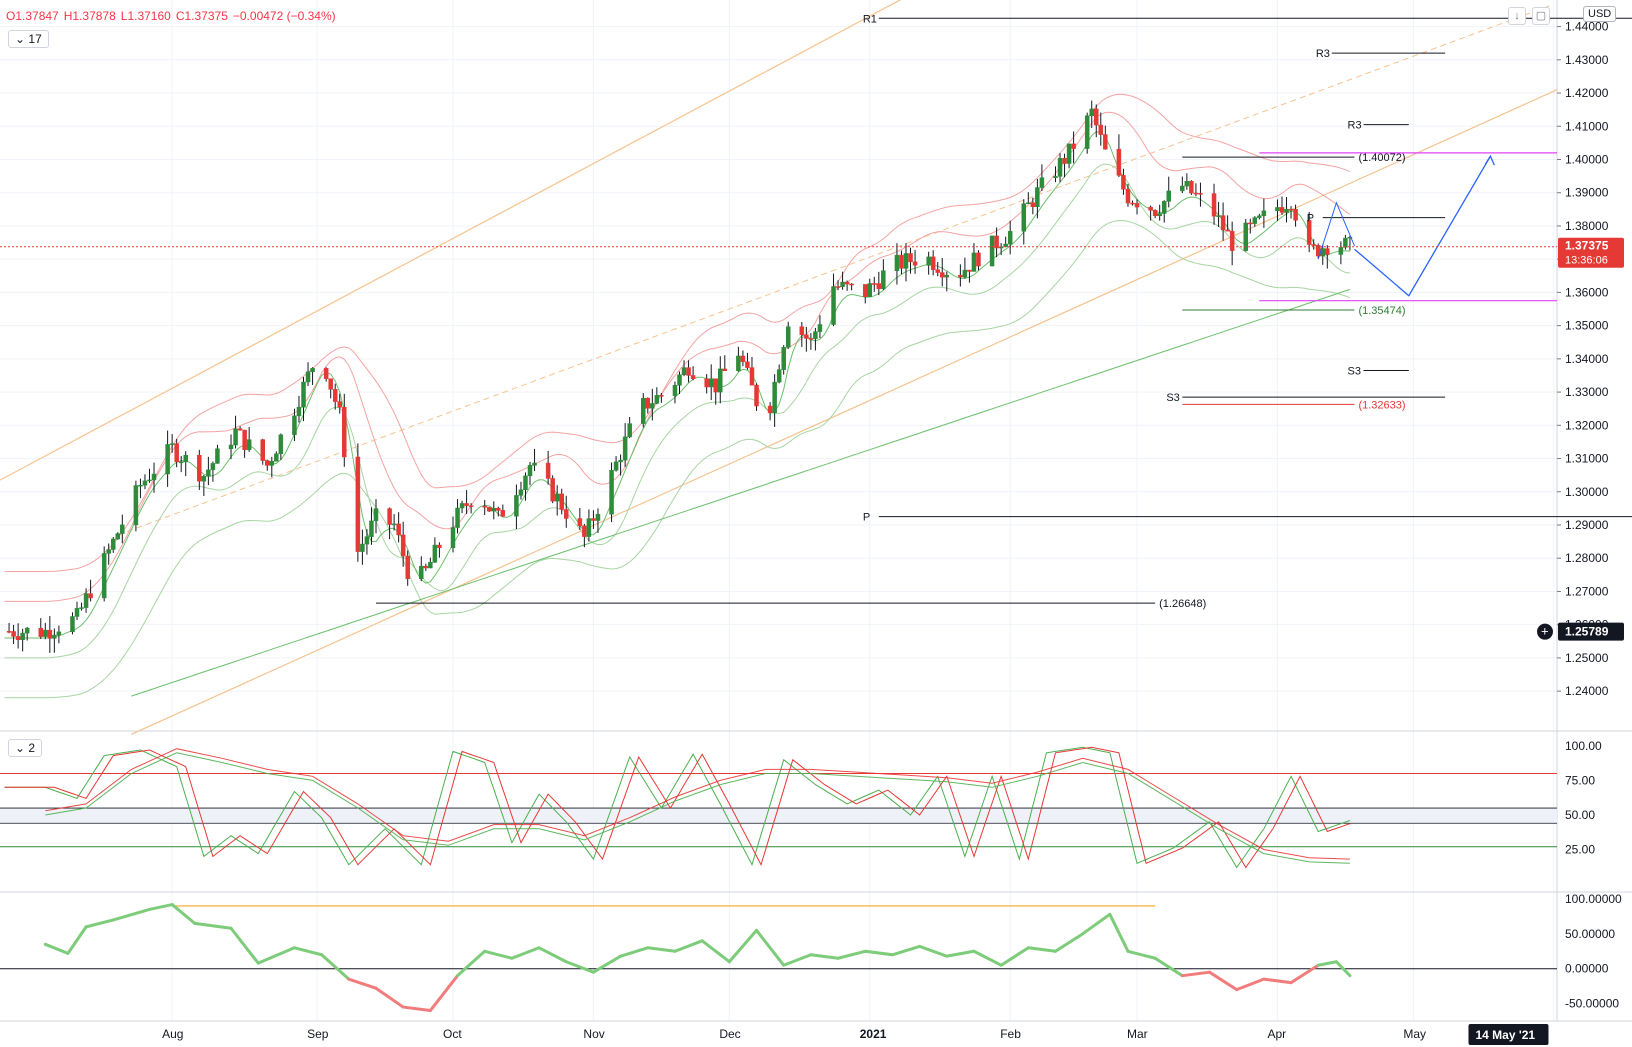  Describe the element at coordinates (1580, 849) in the screenshot. I see `oscillator-tick-label: 25.00` at that location.